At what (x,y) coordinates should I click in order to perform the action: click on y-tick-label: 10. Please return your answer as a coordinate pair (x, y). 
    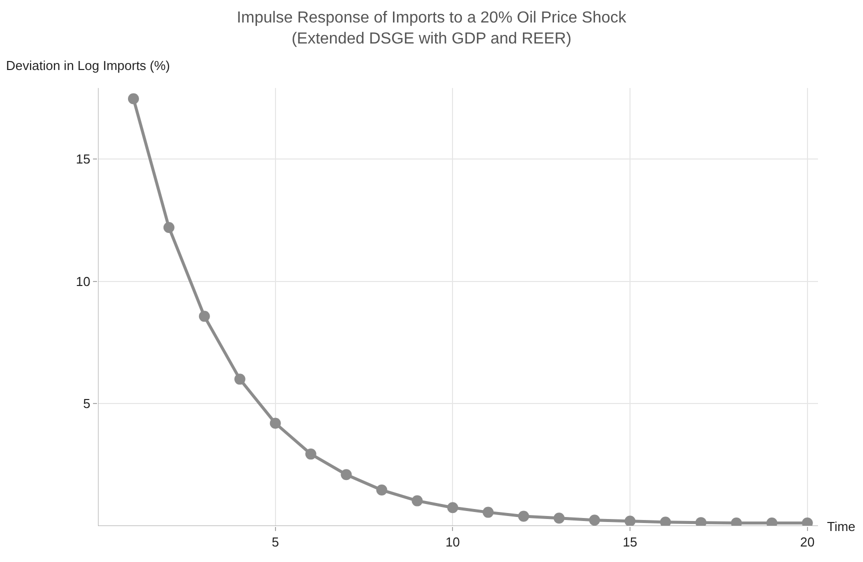
    Looking at the image, I should click on (83, 281).